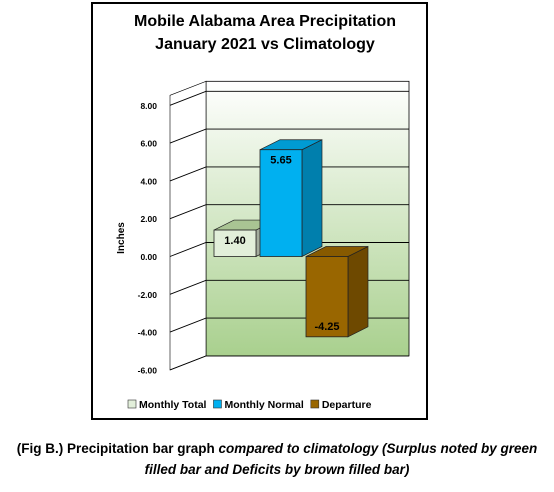 Image resolution: width=554 pixels, height=492 pixels. What do you see at coordinates (263, 405) in the screenshot?
I see `legend-label: Monthly Normal` at bounding box center [263, 405].